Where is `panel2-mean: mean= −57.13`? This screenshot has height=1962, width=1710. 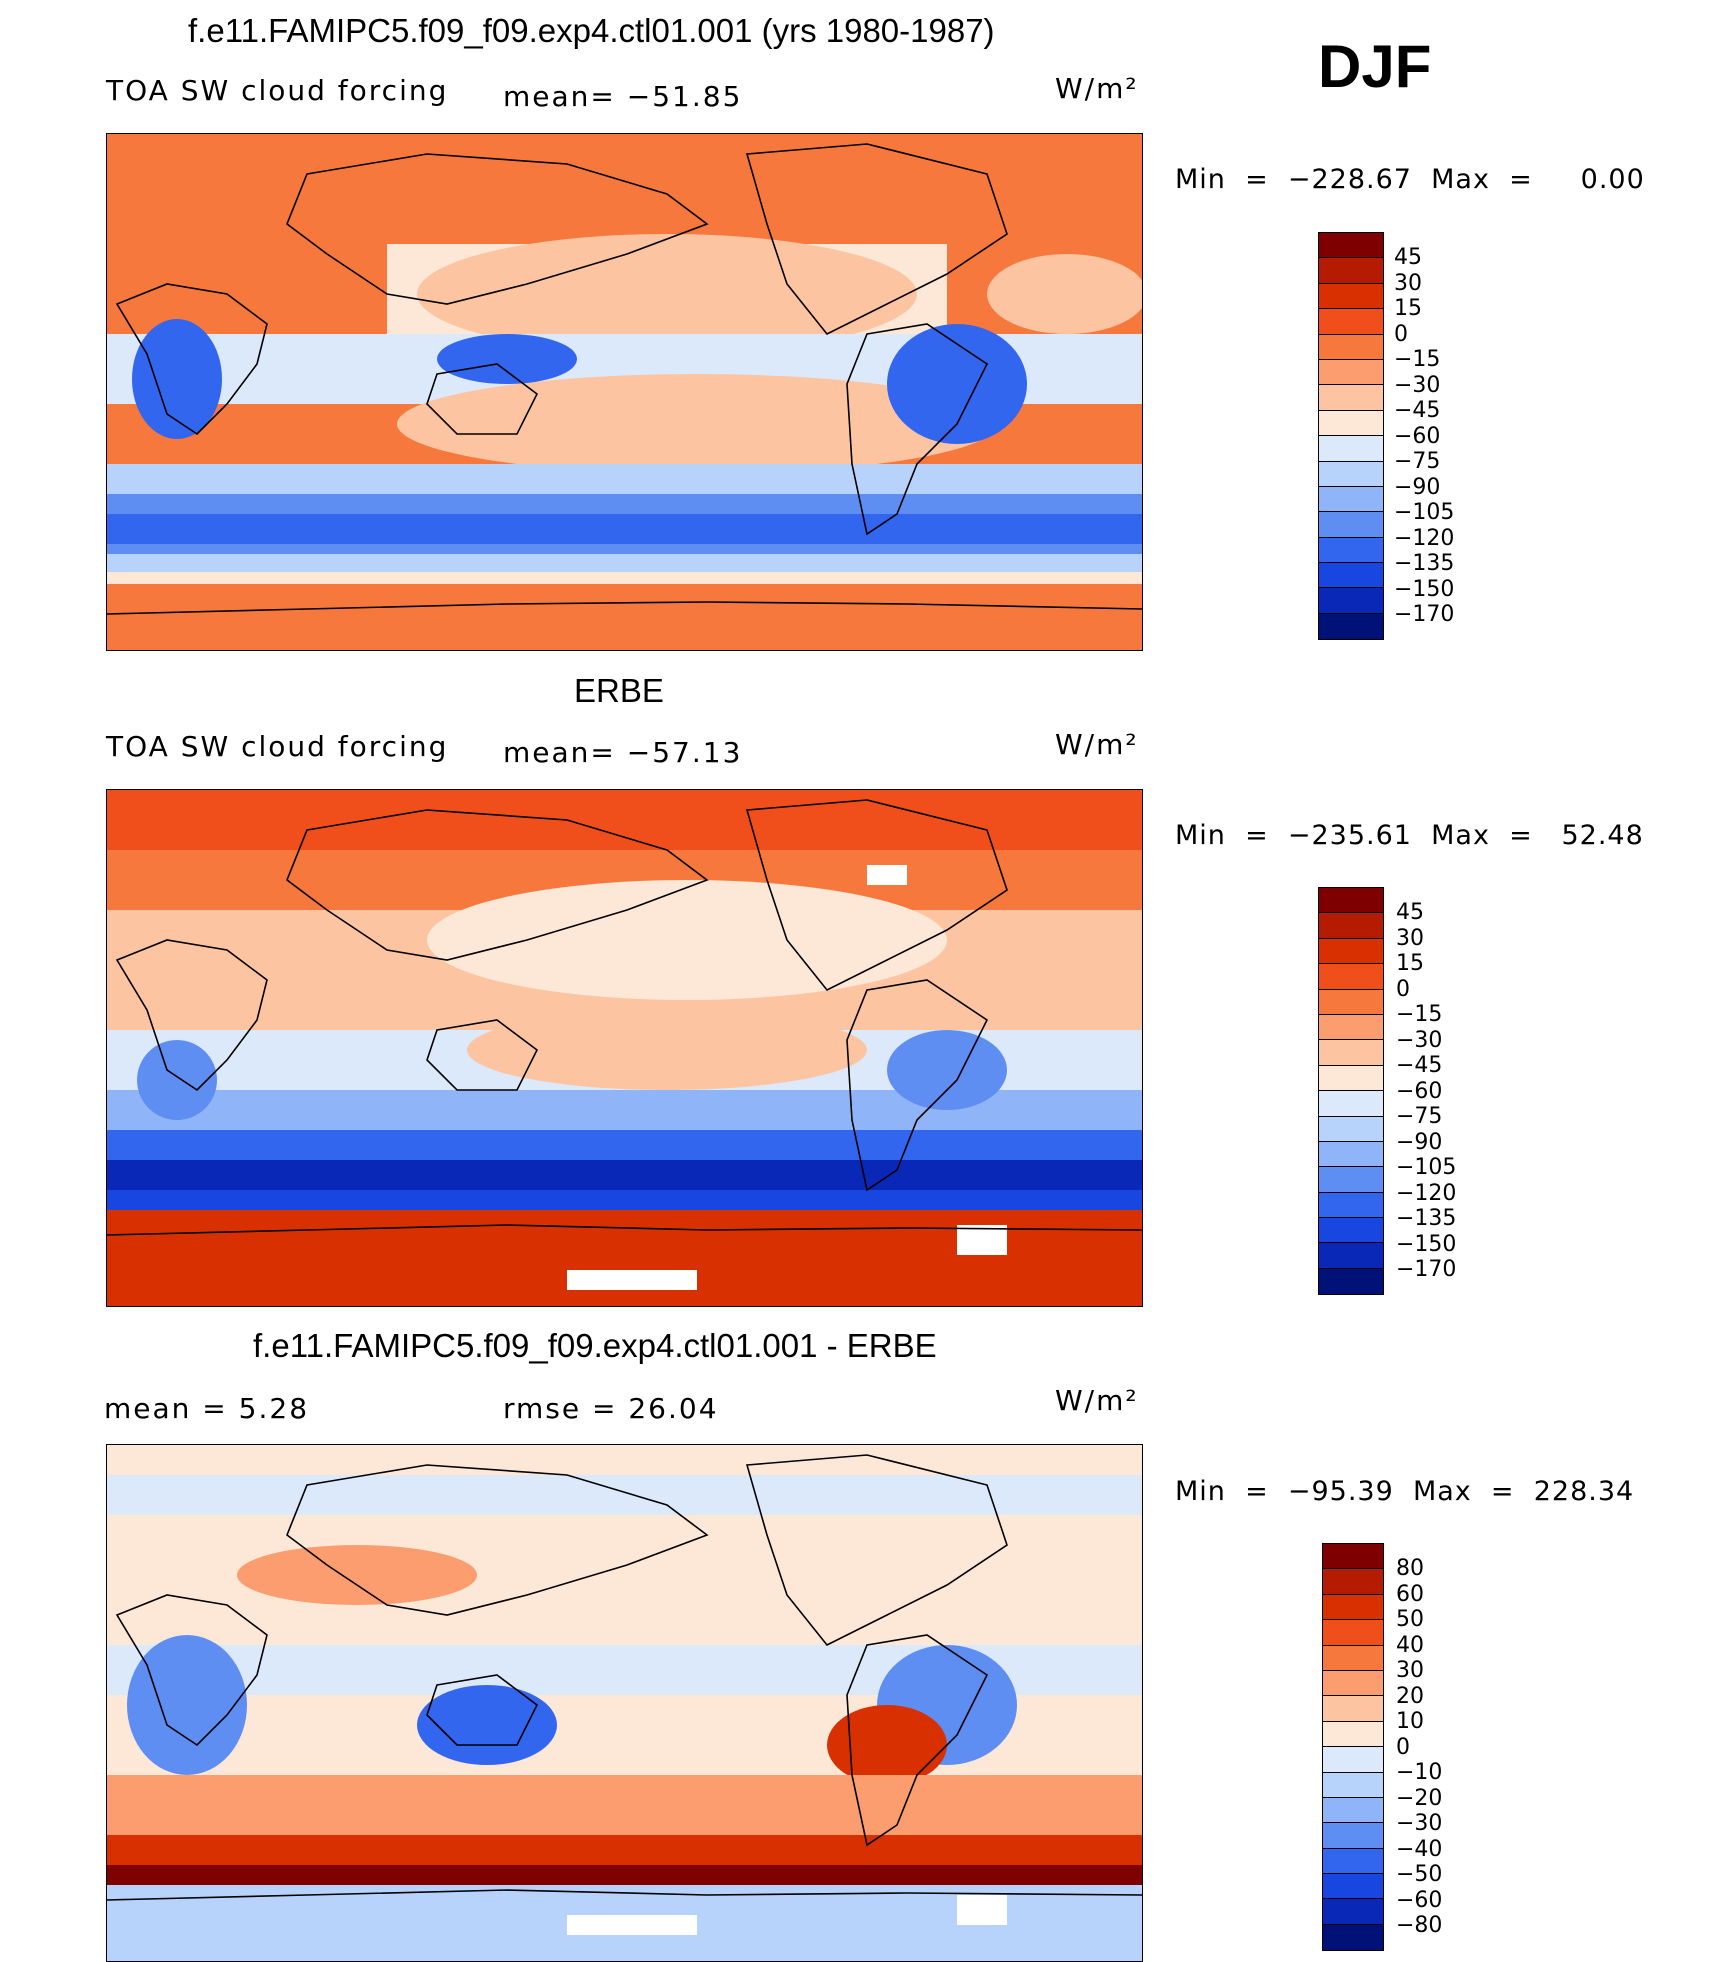
panel2-mean: mean= −57.13 is located at coordinates (623, 752).